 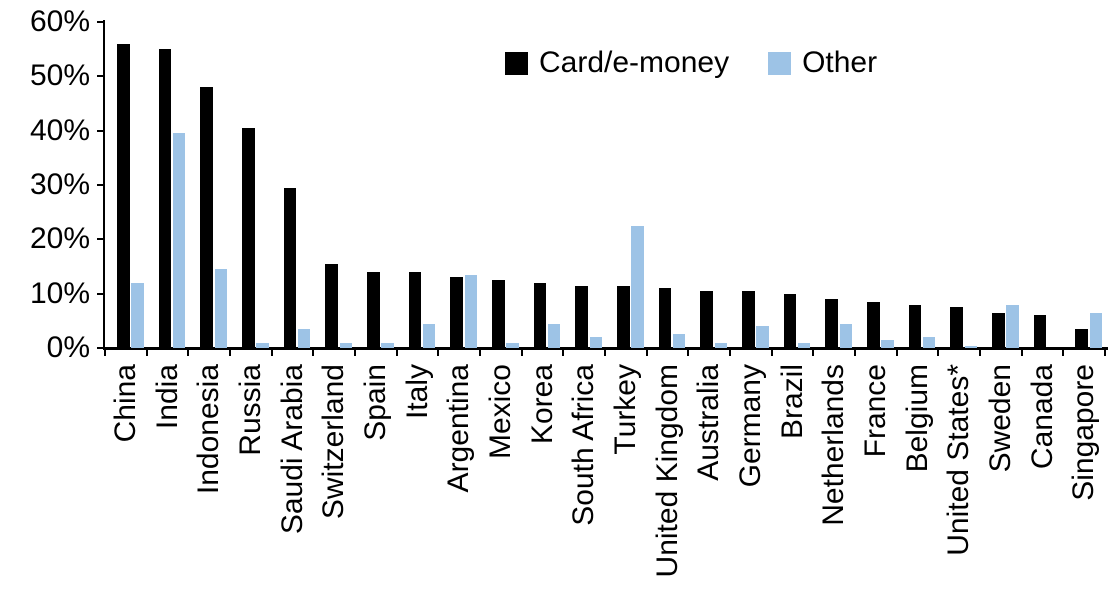 I want to click on x-axis-category-label: Indonesia, so click(x=209, y=429).